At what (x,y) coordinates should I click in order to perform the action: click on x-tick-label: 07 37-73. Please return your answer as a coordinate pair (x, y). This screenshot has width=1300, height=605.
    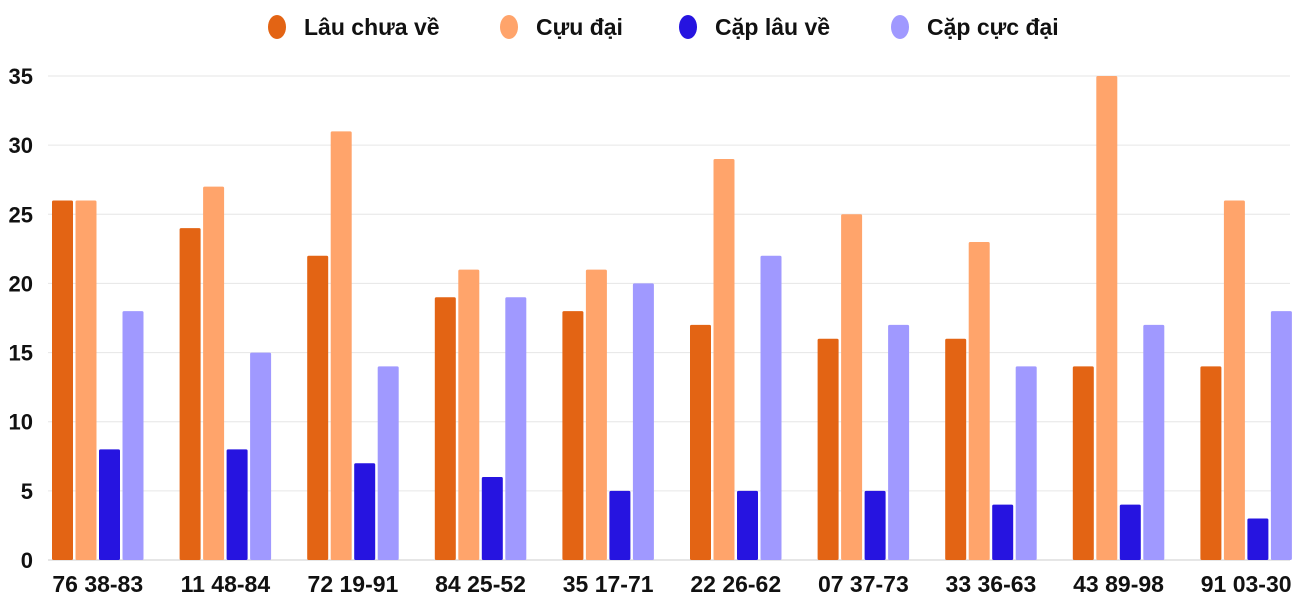
    Looking at the image, I should click on (863, 584).